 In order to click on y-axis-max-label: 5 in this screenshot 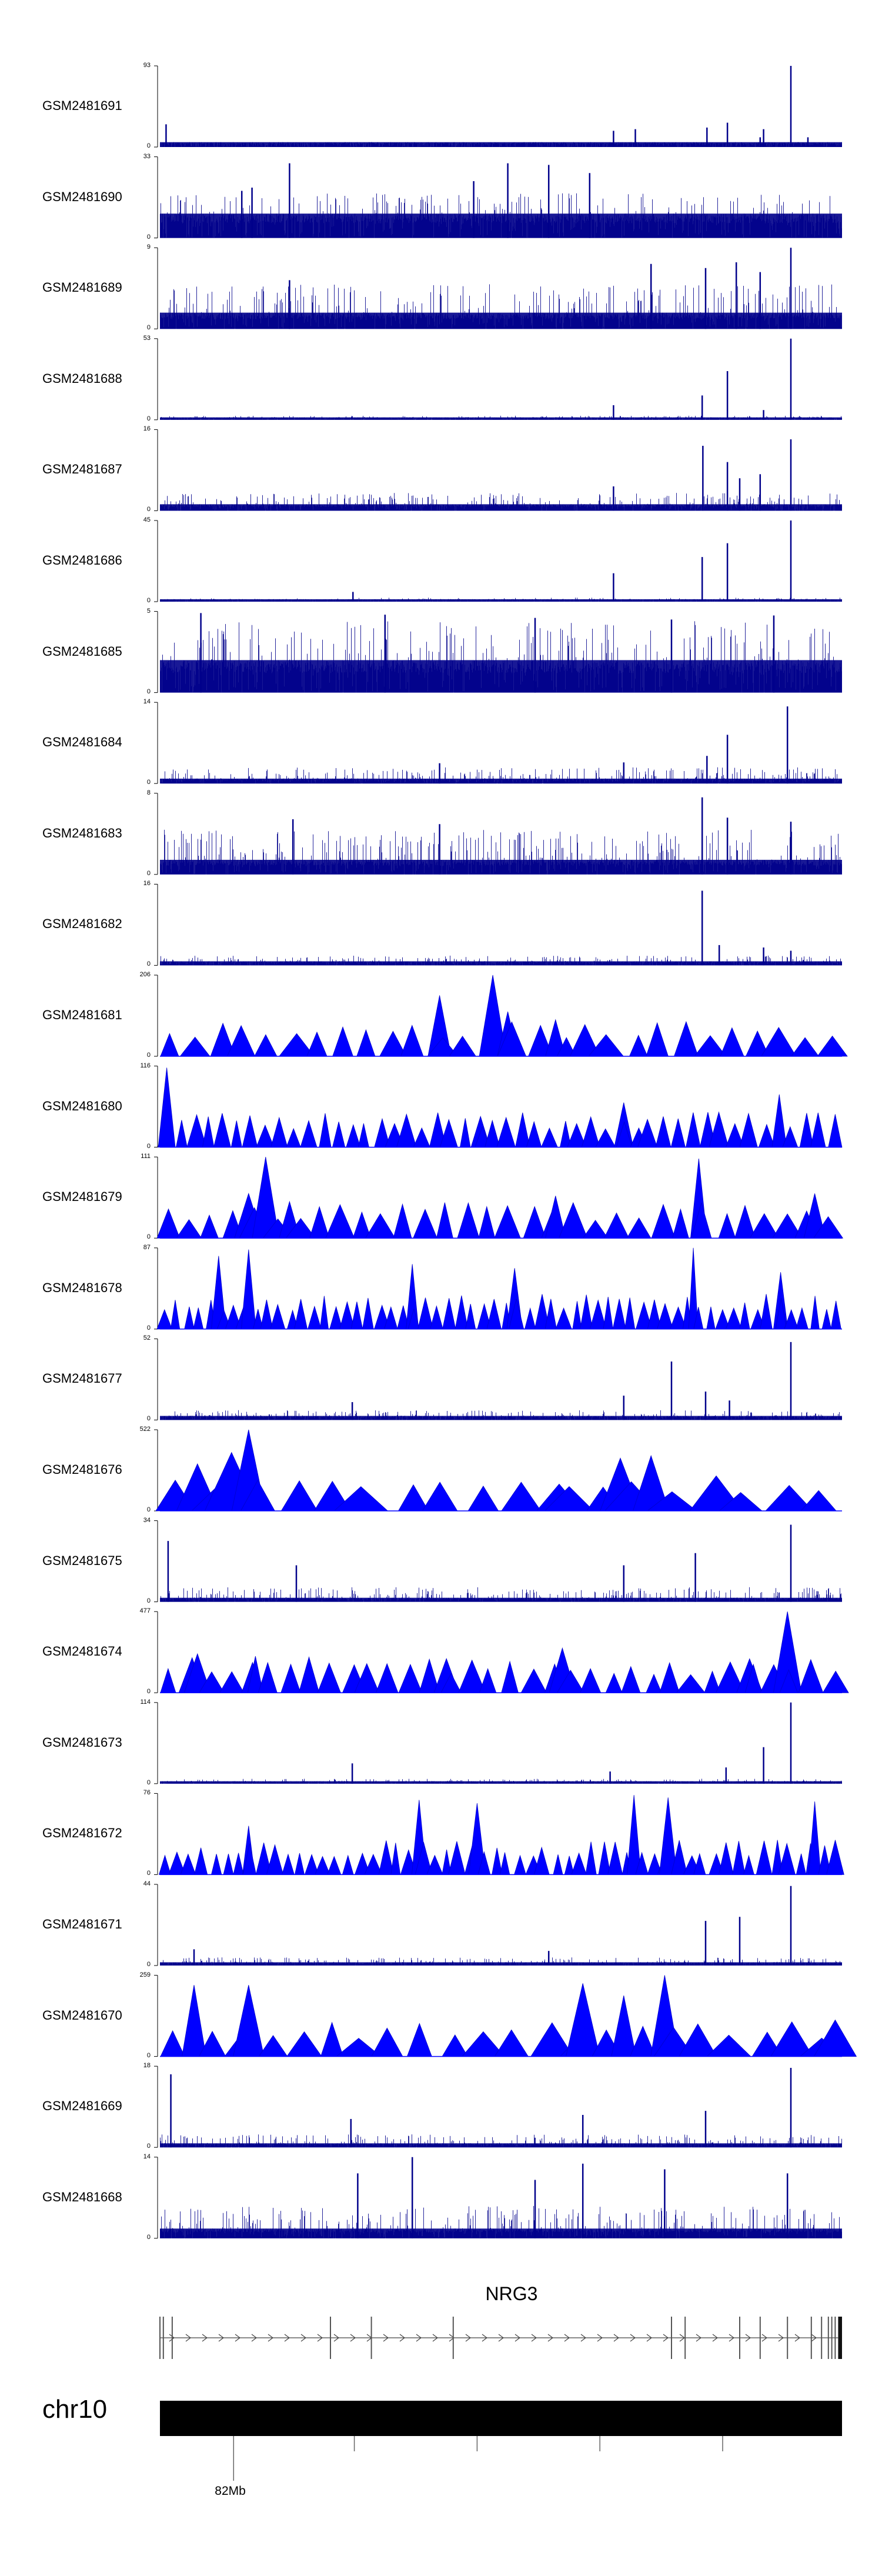, I will do `click(148, 611)`.